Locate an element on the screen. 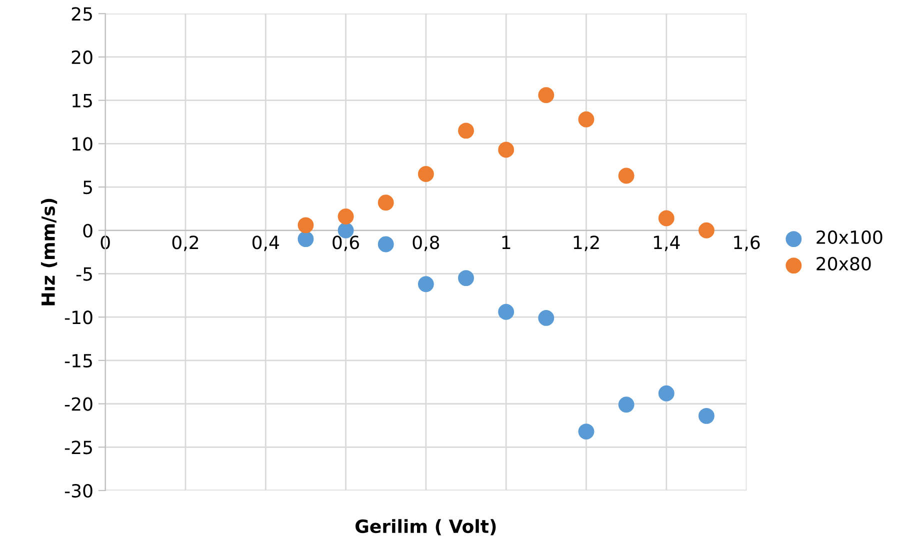  y-tick-label: -25 is located at coordinates (78, 447).